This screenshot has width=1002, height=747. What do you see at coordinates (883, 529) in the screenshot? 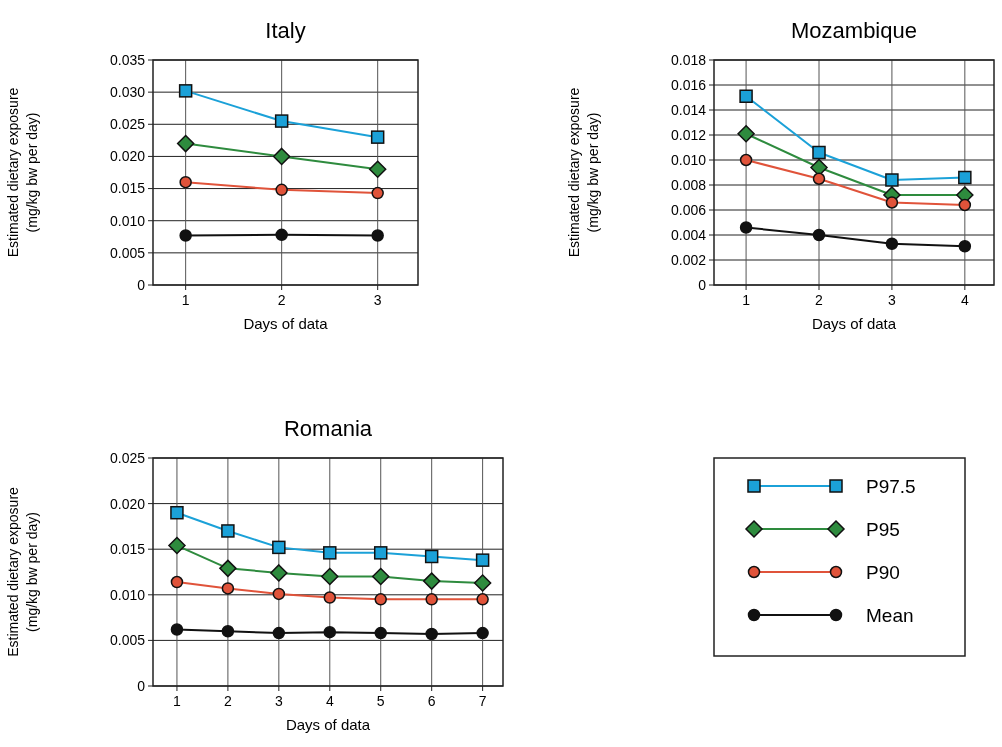
I see `legend-label: P95` at bounding box center [883, 529].